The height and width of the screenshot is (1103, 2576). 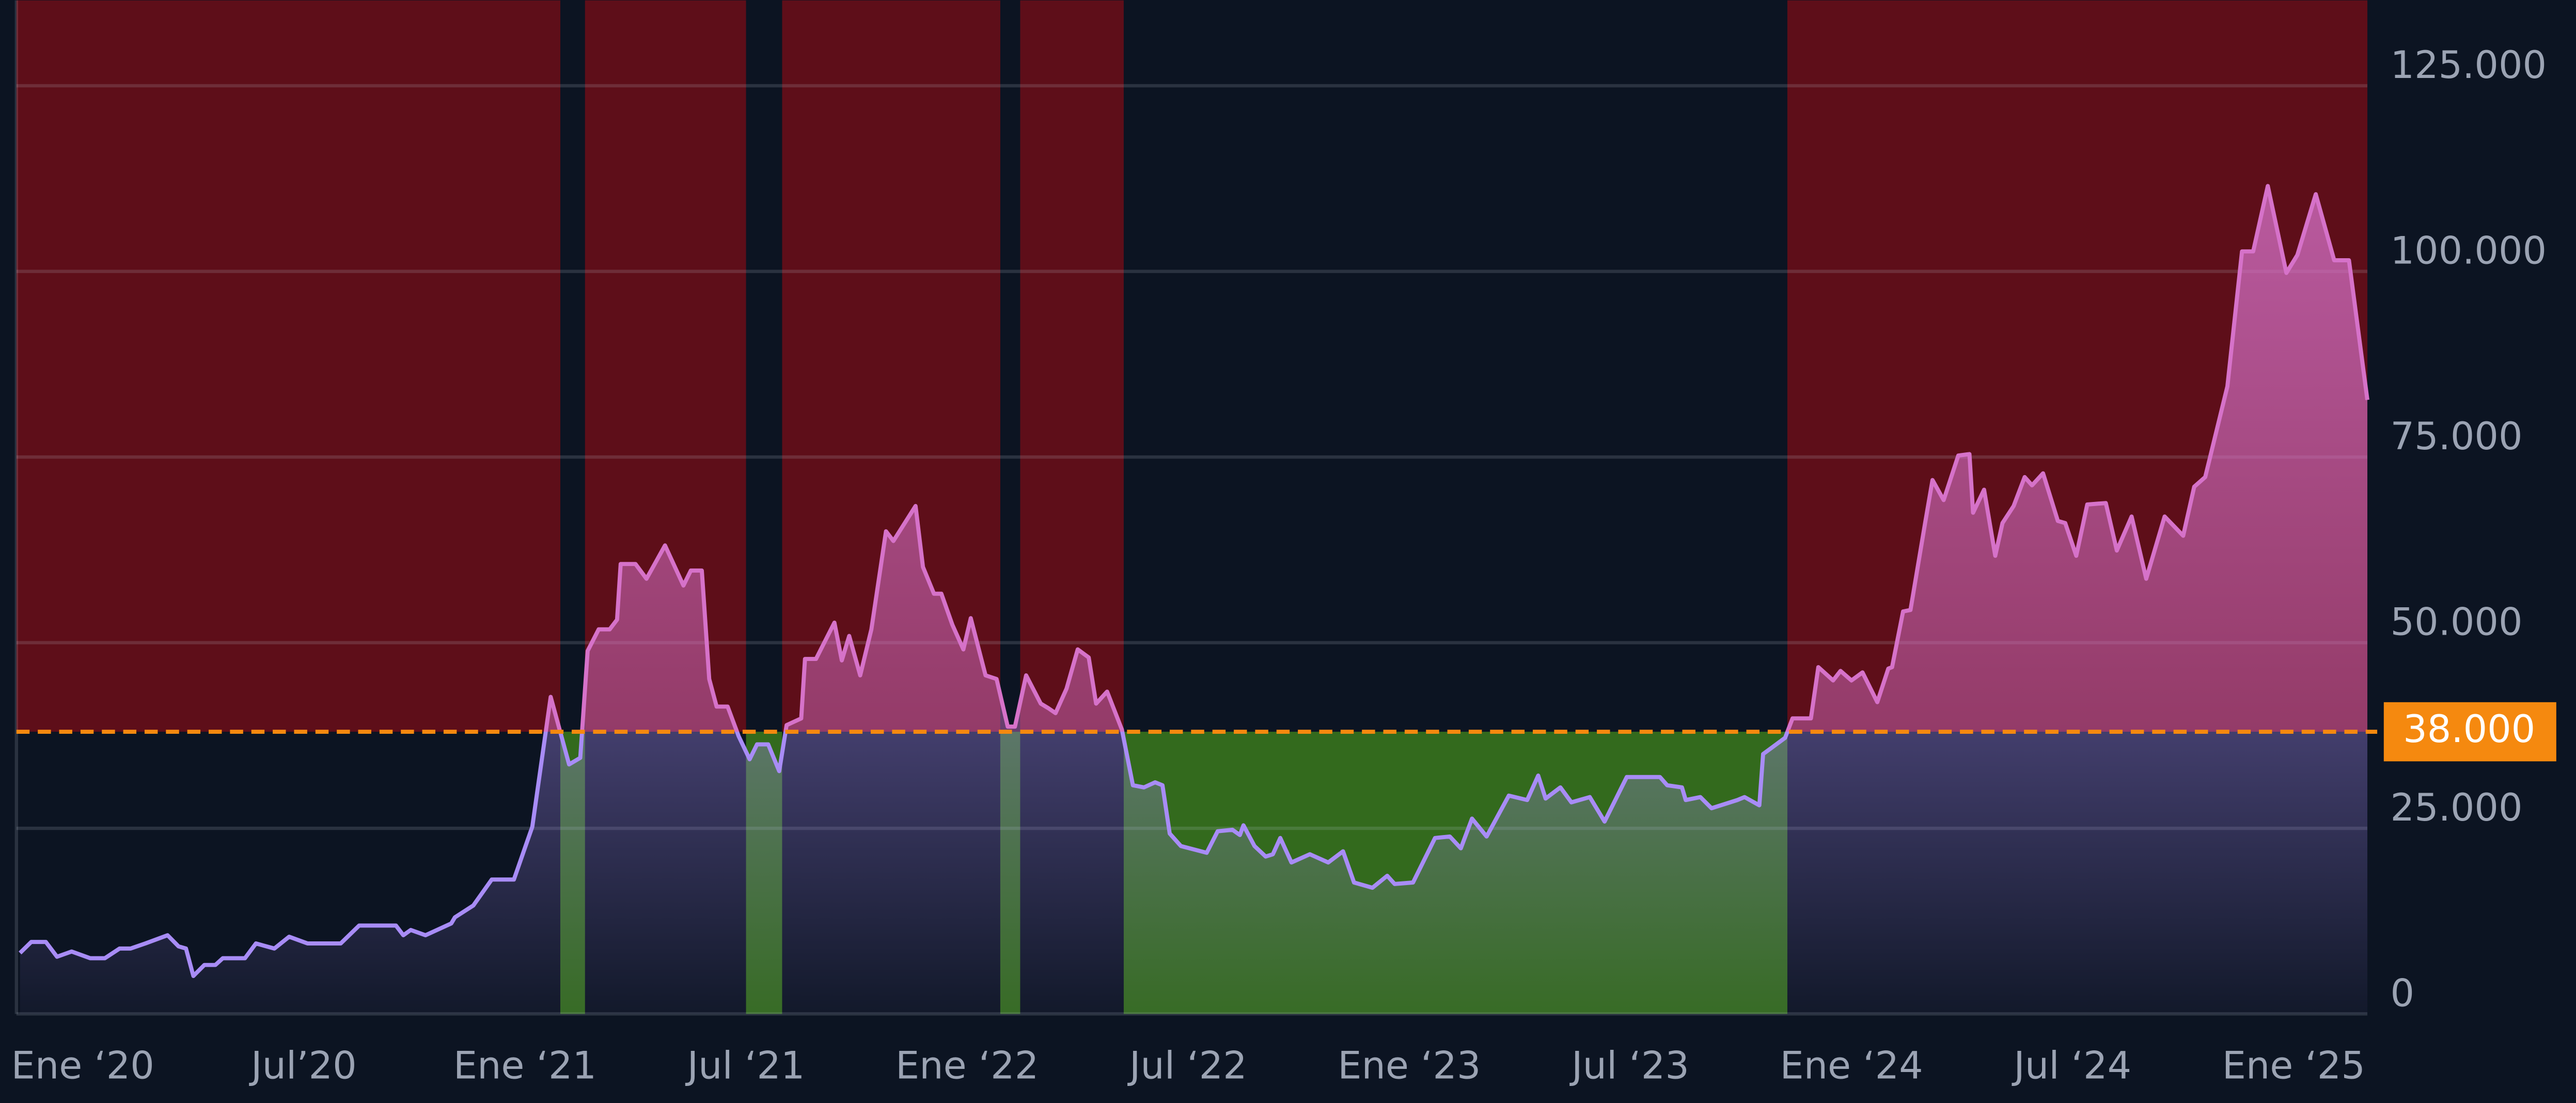 What do you see at coordinates (2403, 994) in the screenshot?
I see `y-tick-label: 0` at bounding box center [2403, 994].